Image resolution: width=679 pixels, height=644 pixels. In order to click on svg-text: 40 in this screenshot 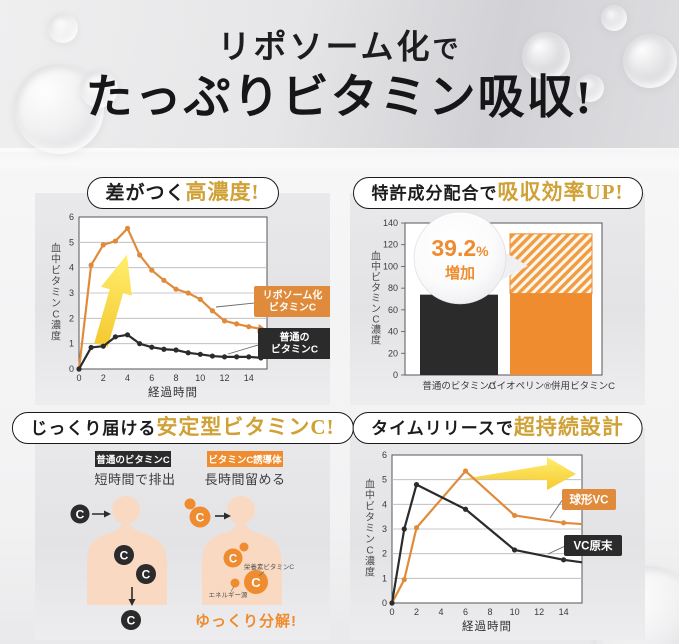, I will do `click(393, 332)`.